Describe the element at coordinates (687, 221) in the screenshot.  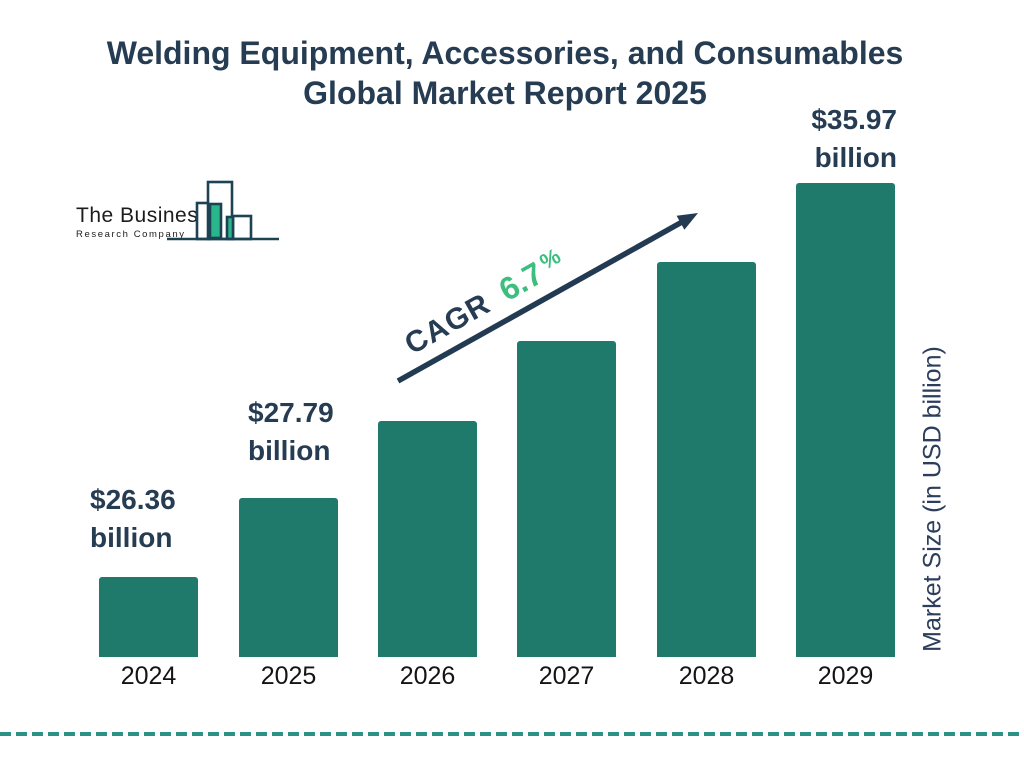
I see `trend-arrowhead` at that location.